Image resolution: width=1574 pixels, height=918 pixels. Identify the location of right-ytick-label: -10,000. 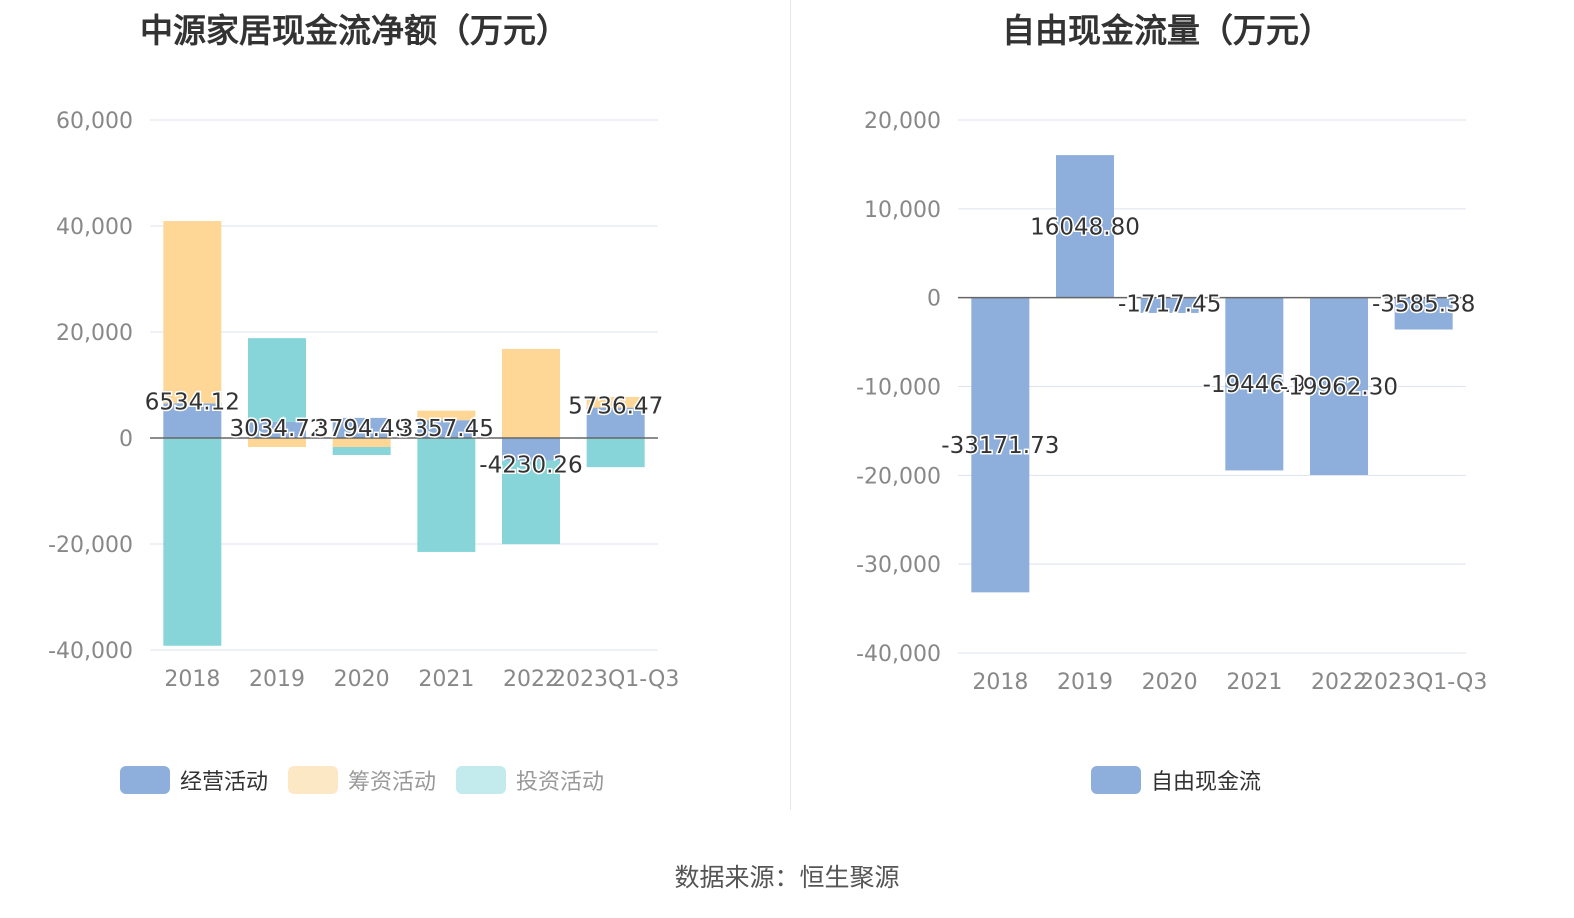
(898, 388).